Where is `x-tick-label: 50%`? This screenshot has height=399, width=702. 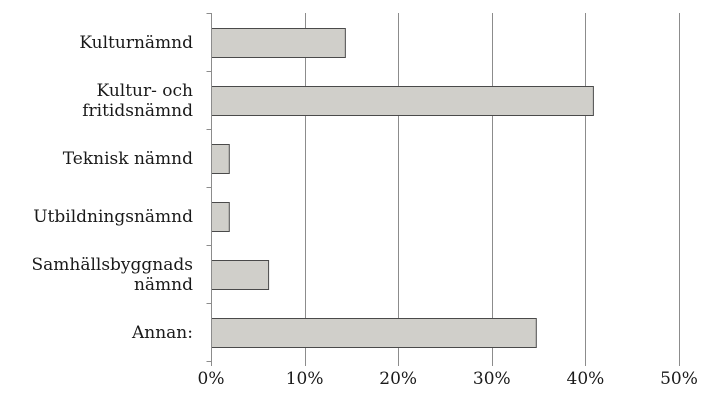 x-tick-label: 50% is located at coordinates (679, 379).